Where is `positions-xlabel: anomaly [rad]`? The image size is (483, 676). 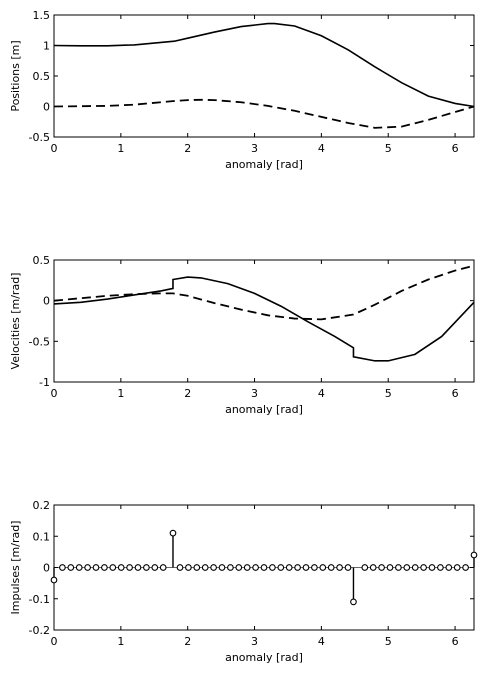
positions-xlabel: anomaly [rad] is located at coordinates (264, 164).